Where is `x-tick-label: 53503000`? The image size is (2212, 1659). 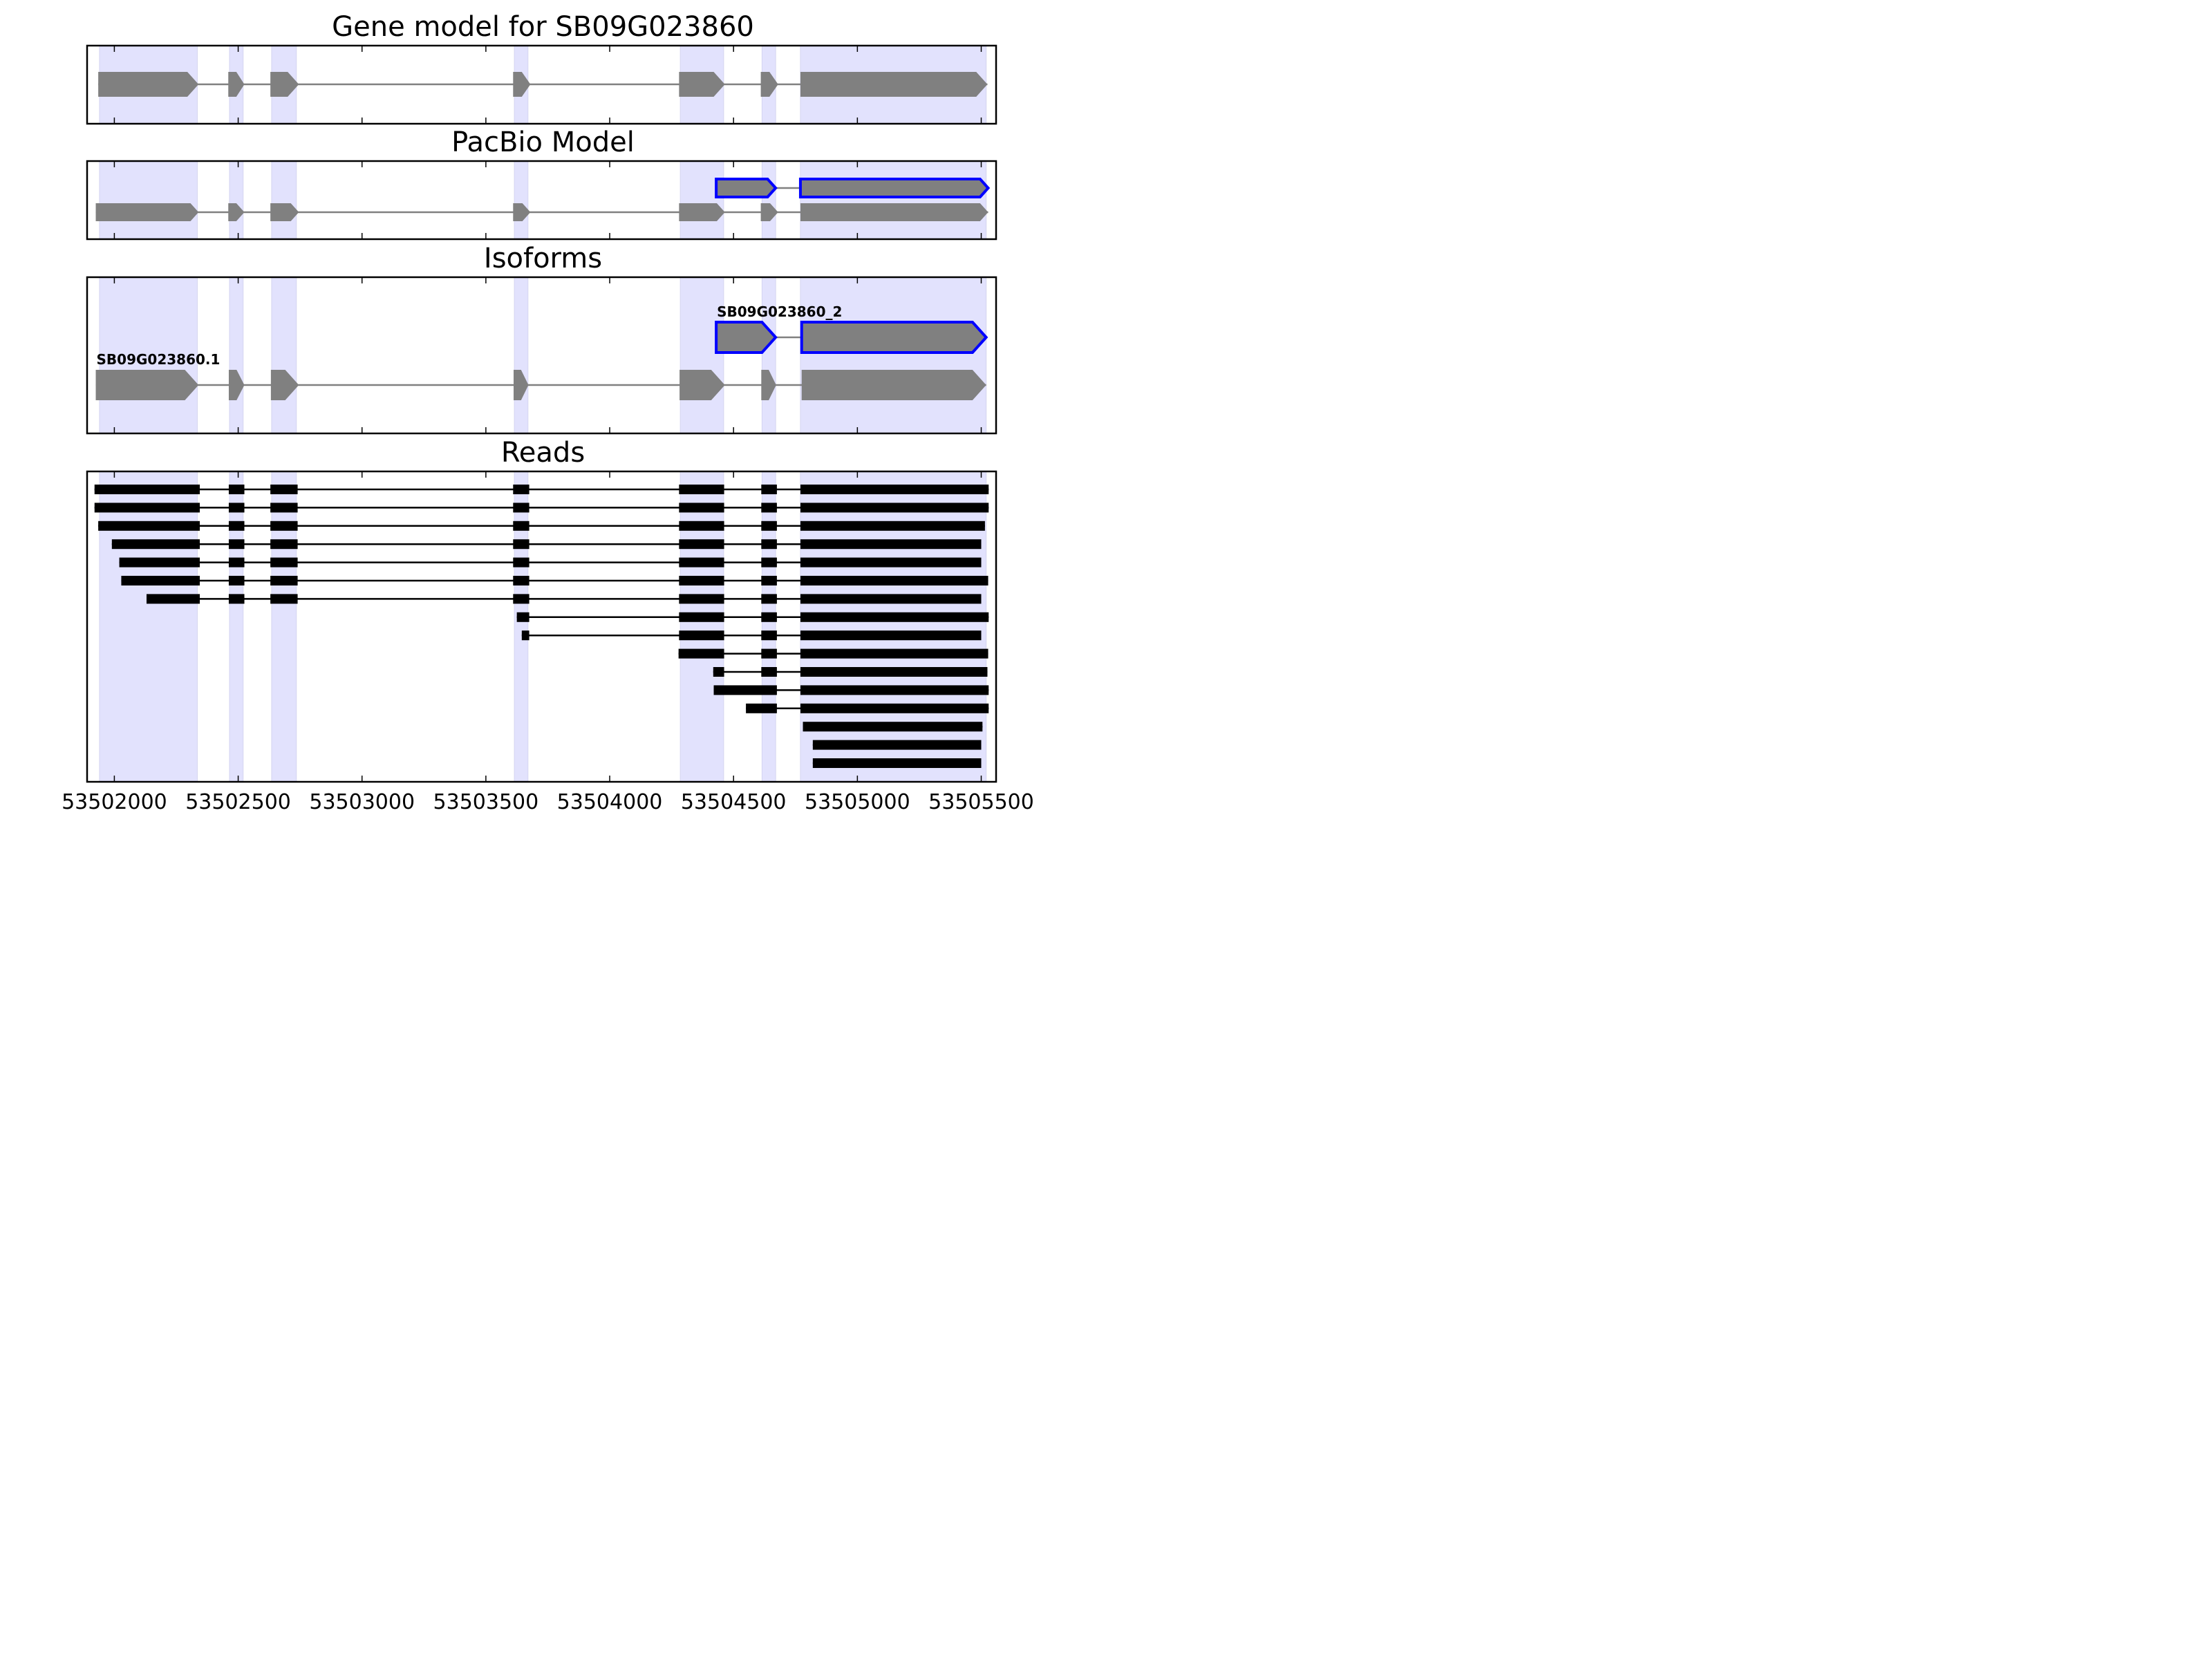
x-tick-label: 53503000 is located at coordinates (362, 801).